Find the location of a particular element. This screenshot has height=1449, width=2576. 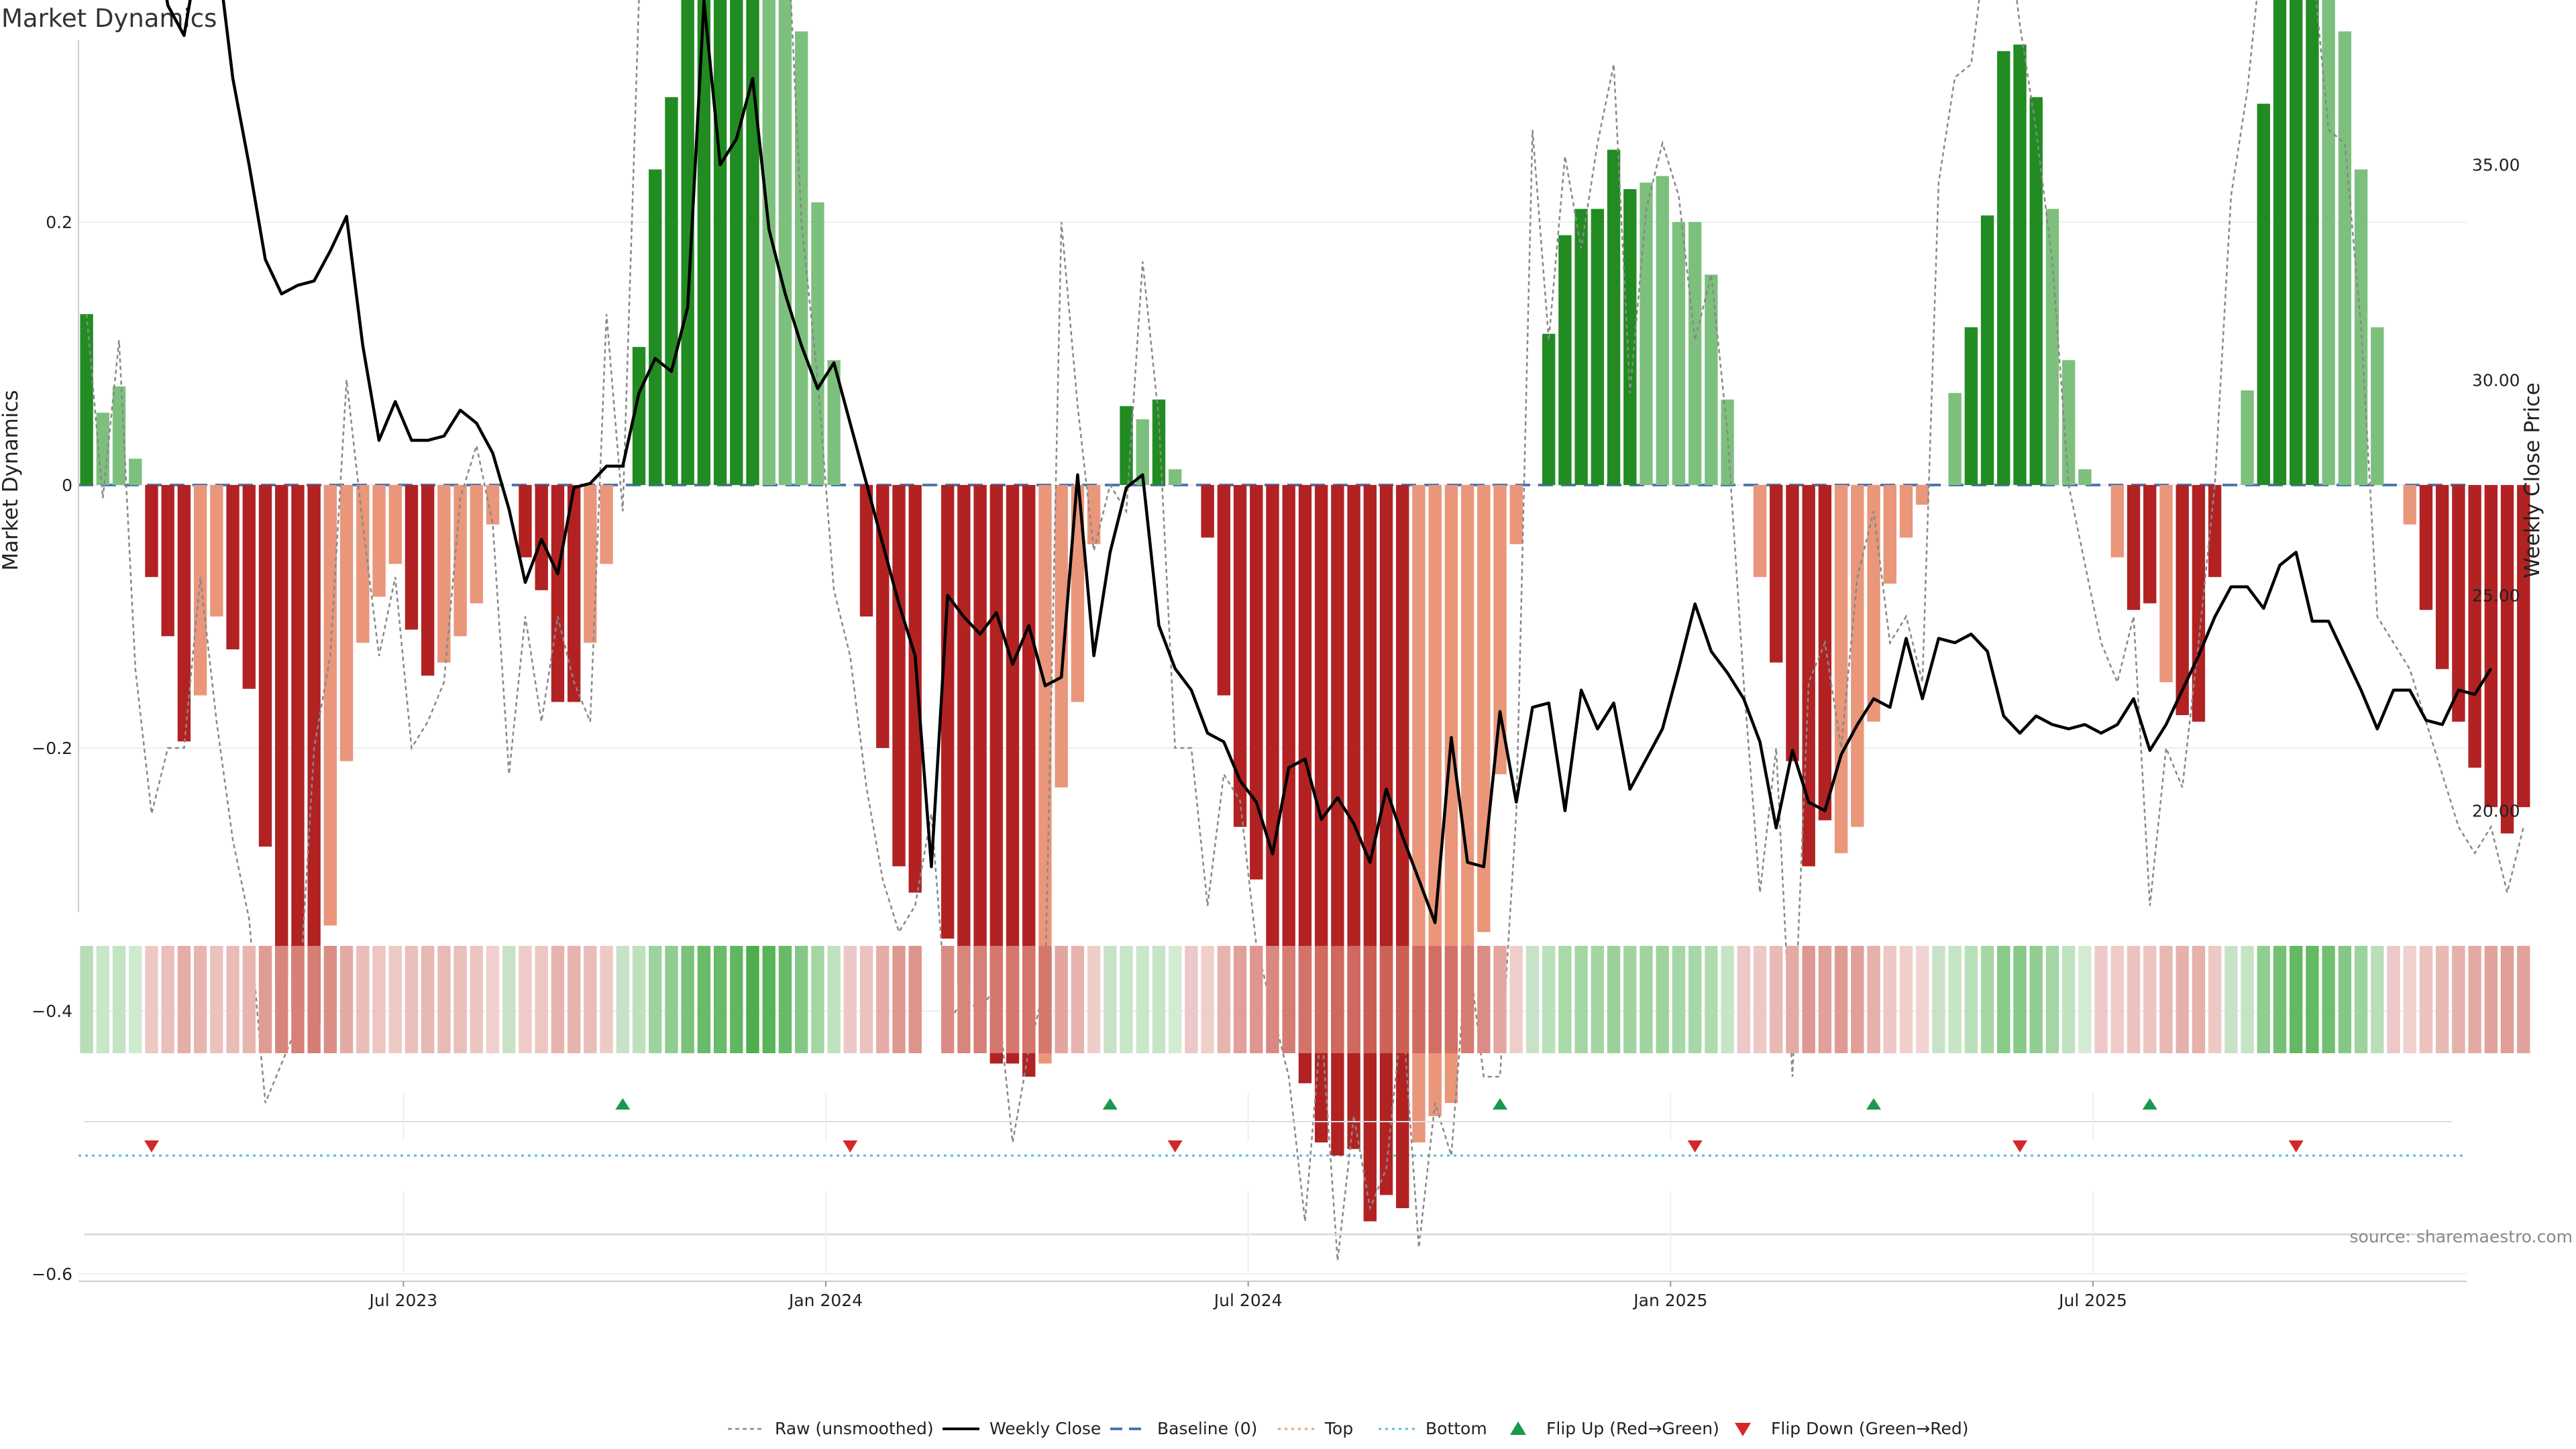

y2-tick-label: 35.00 is located at coordinates (2496, 165).